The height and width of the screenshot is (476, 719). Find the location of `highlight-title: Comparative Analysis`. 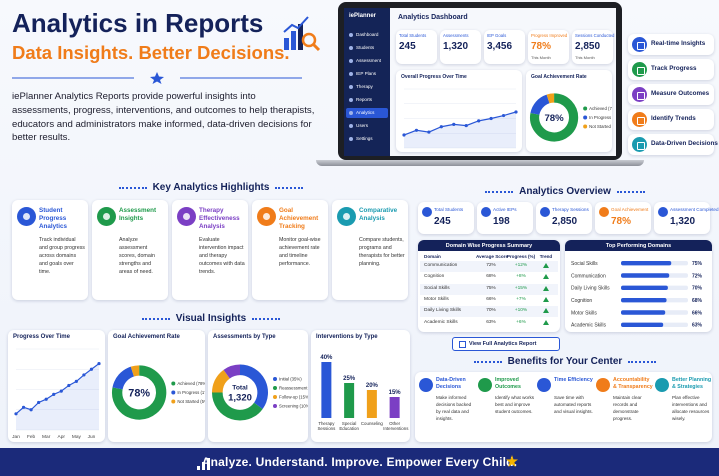

highlight-title: Comparative Analysis is located at coordinates (378, 214).